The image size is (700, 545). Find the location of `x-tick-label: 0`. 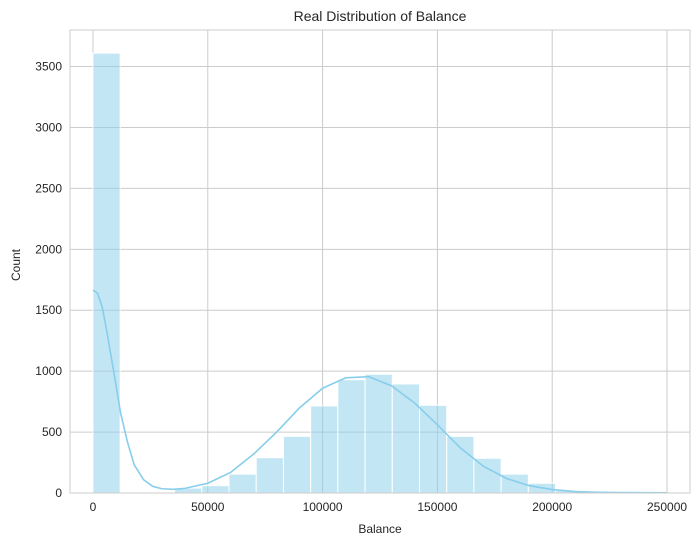

x-tick-label: 0 is located at coordinates (93, 507).